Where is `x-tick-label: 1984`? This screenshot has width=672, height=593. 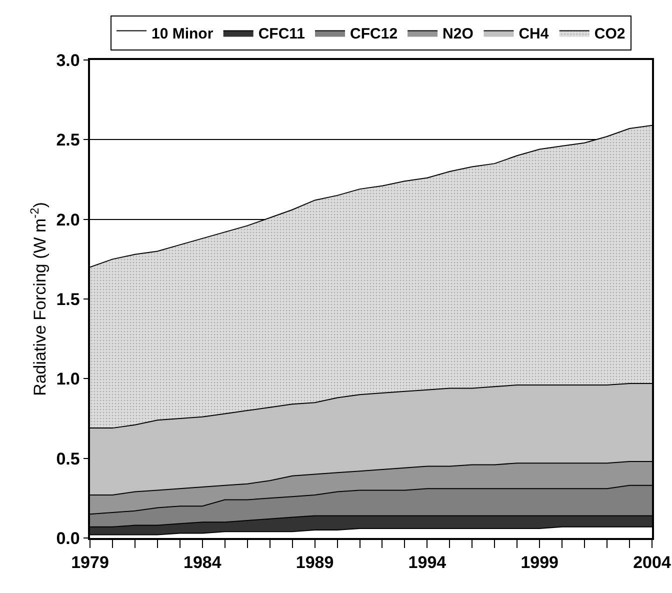
x-tick-label: 1984 is located at coordinates (202, 562).